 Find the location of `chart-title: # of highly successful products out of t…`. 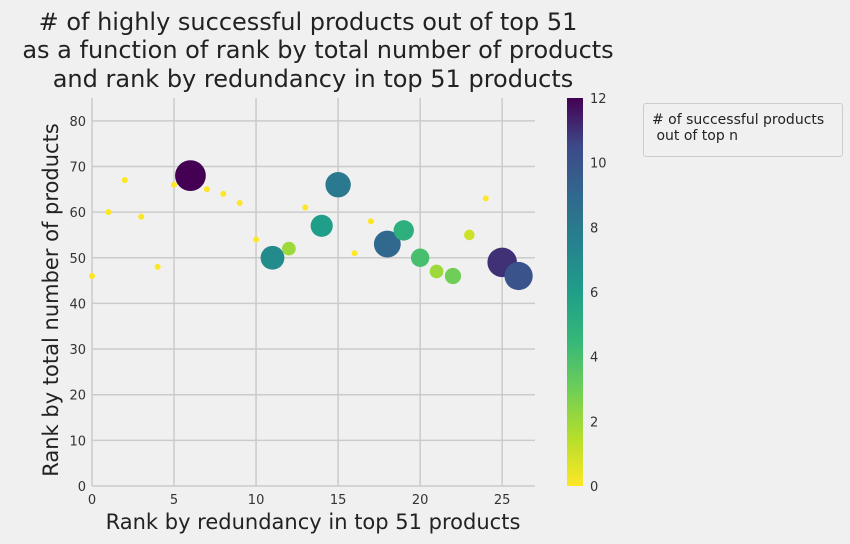

chart-title: # of highly successful products out of t… is located at coordinates (317, 50).